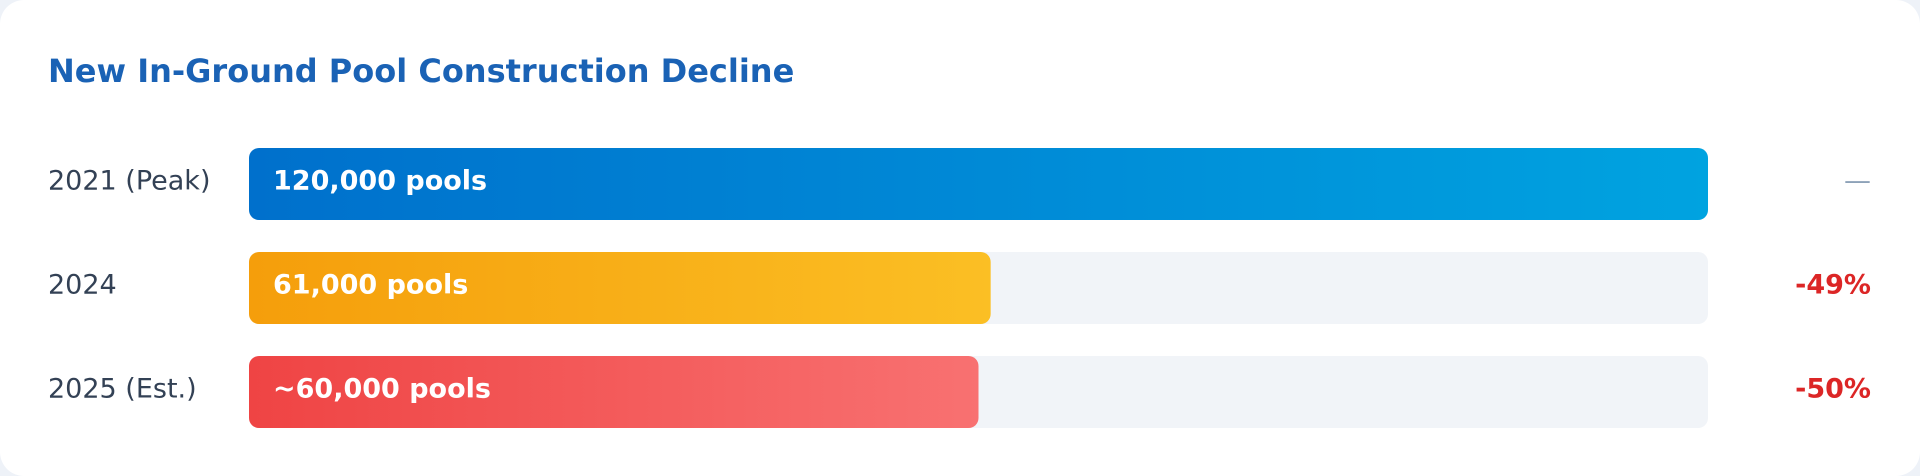 The height and width of the screenshot is (476, 1920). I want to click on category-label: 2021 (Peak), so click(129, 181).